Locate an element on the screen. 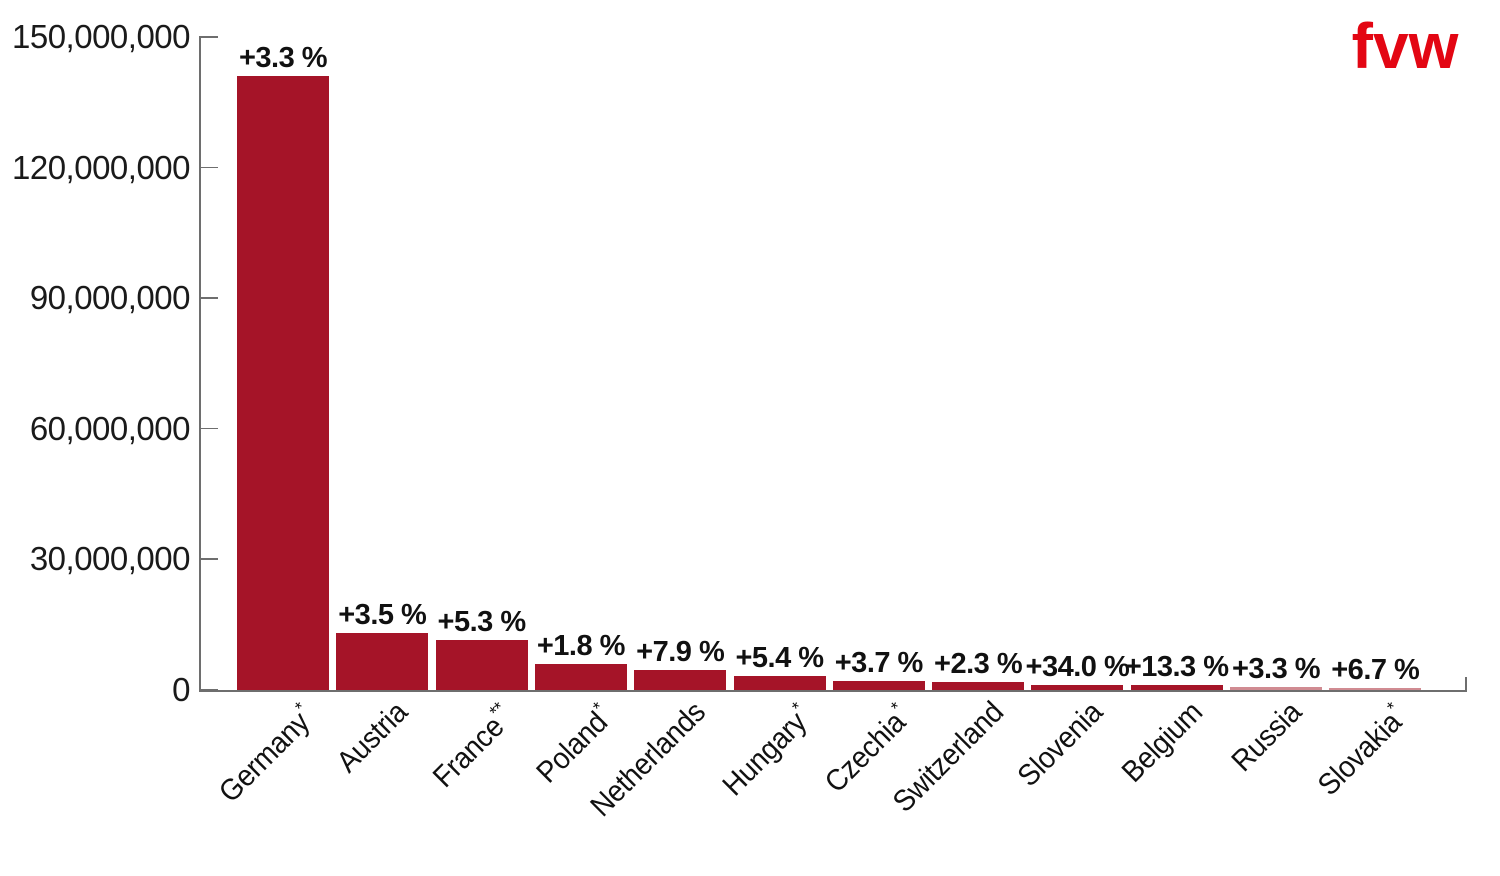 Image resolution: width=1500 pixels, height=876 pixels. y-tick-label: 150,000,000 is located at coordinates (101, 36).